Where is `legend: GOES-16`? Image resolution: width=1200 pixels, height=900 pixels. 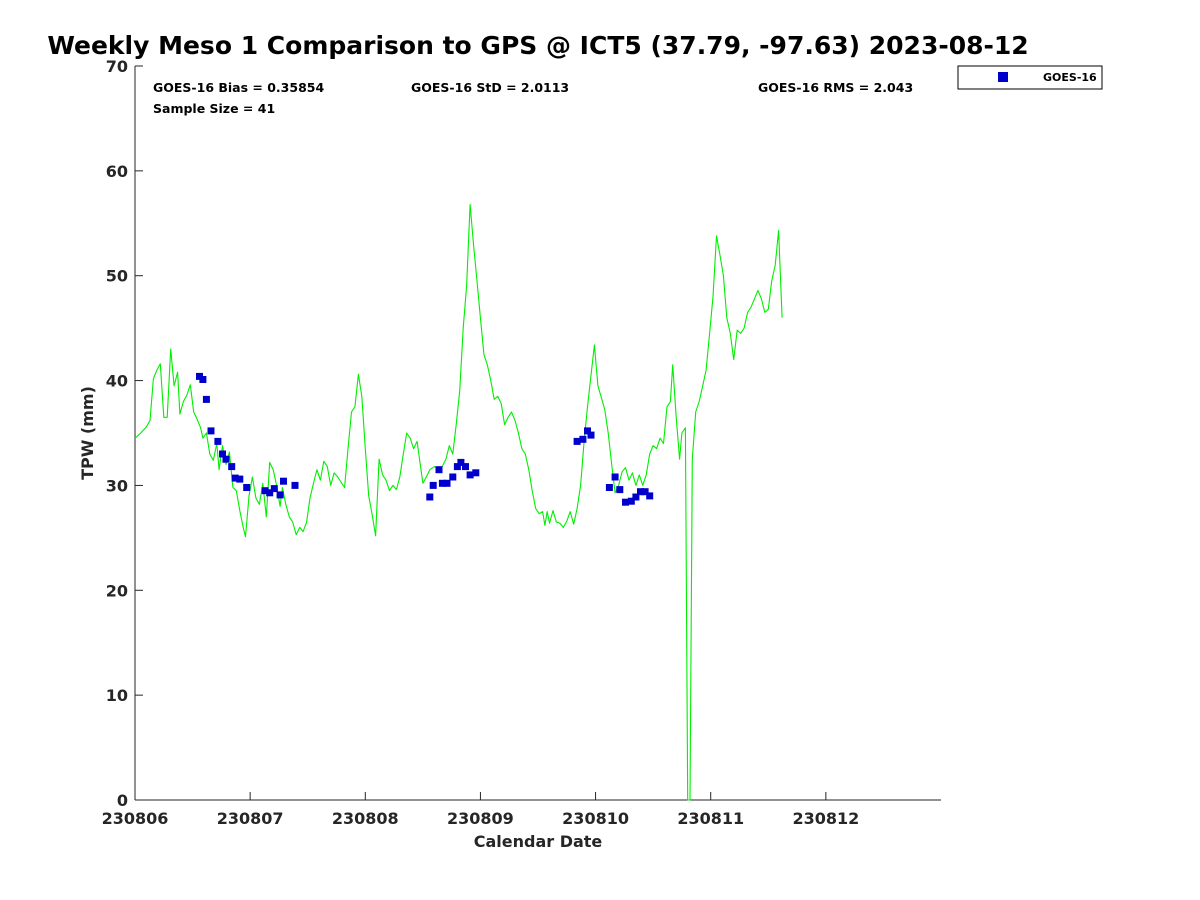 legend: GOES-16 is located at coordinates (1030, 77).